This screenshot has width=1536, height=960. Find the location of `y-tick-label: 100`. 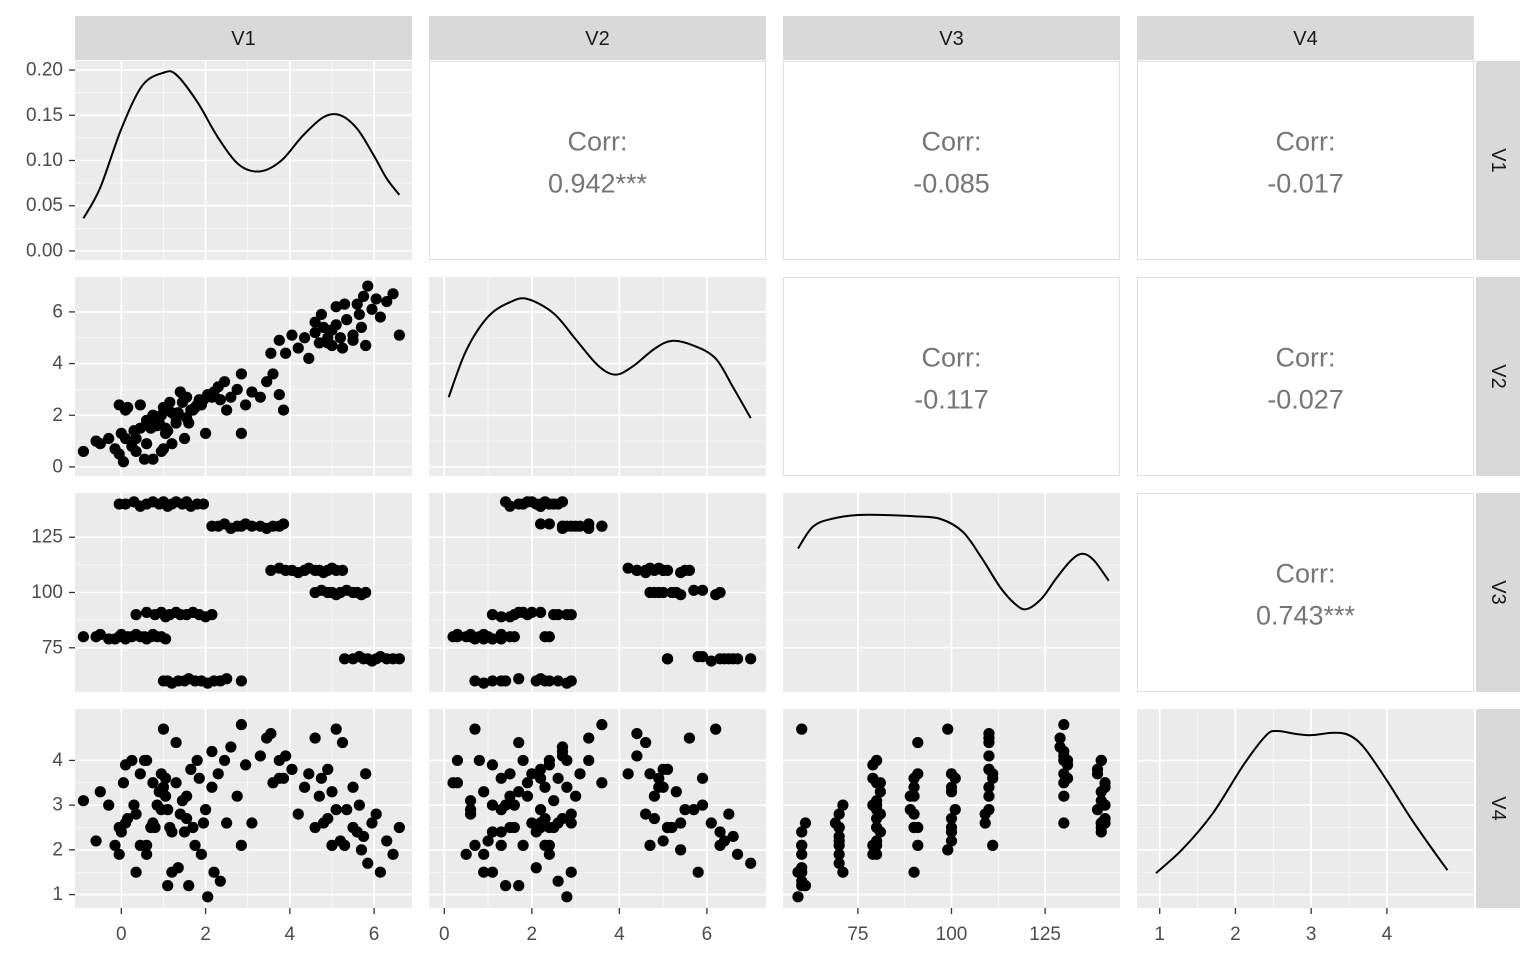

y-tick-label: 100 is located at coordinates (47, 592).